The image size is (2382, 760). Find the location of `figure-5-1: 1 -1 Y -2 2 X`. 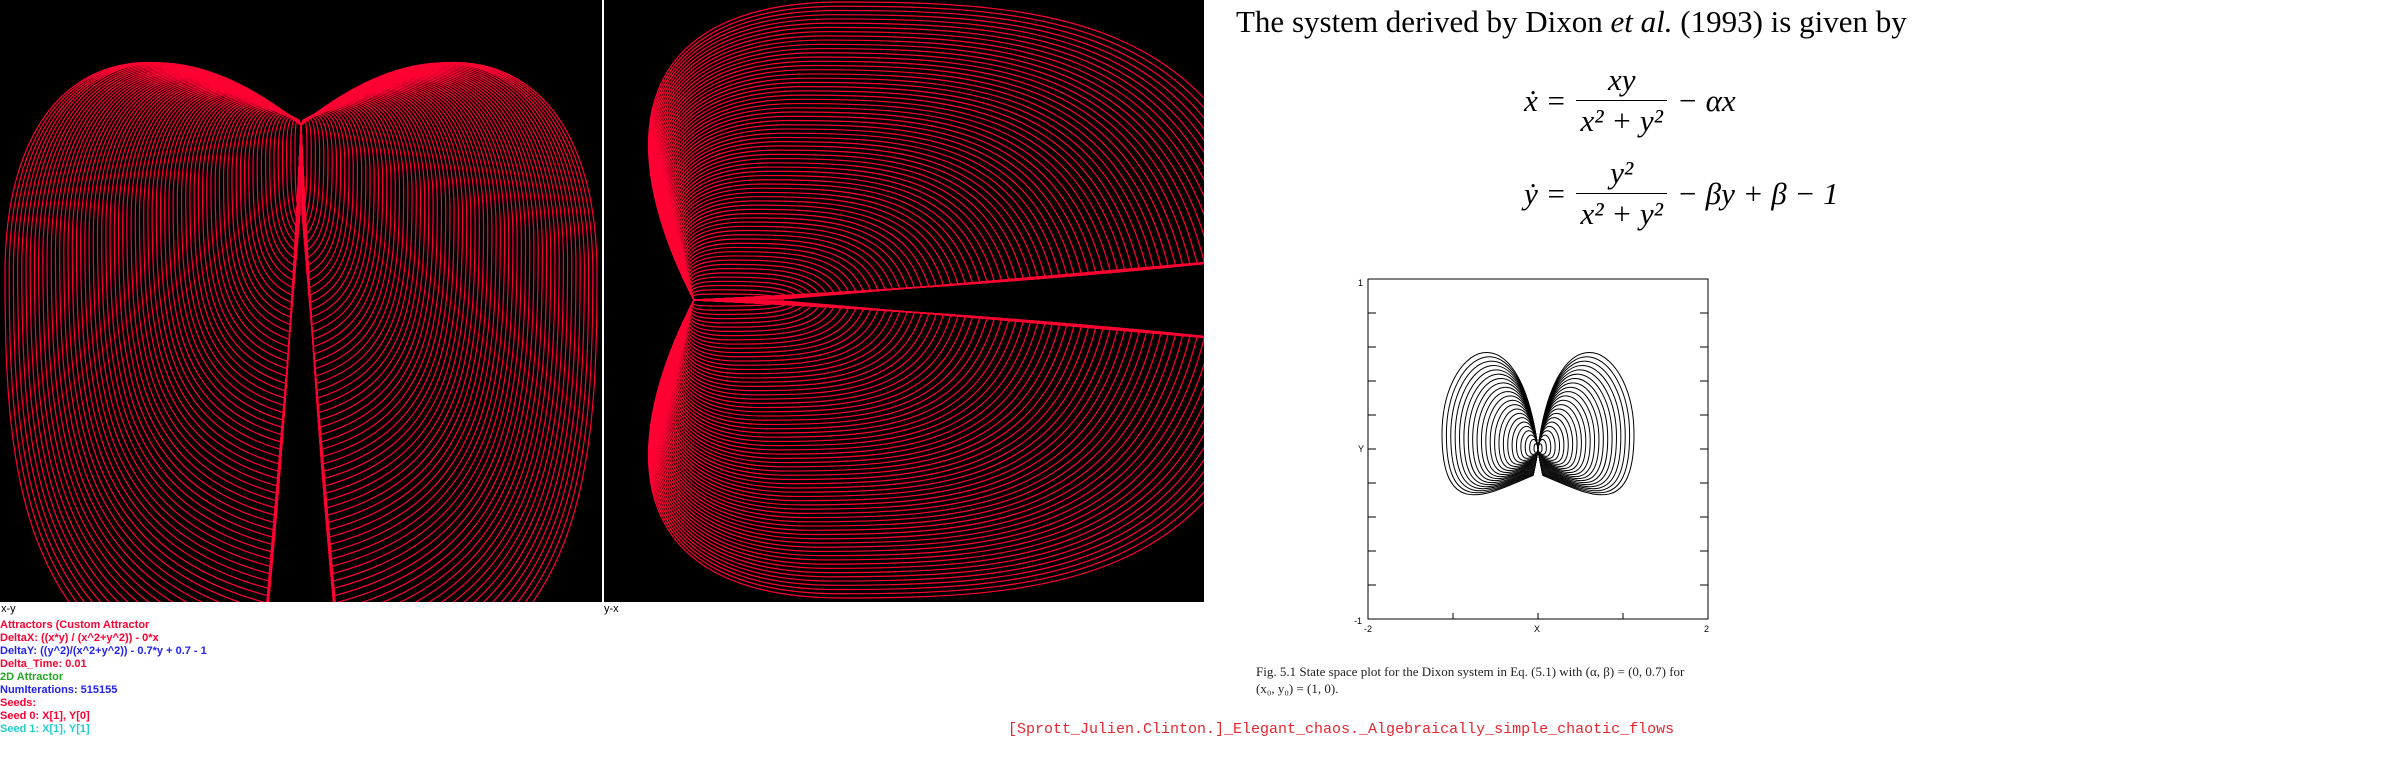

figure-5-1: 1 -1 Y -2 2 X is located at coordinates (1530, 455).